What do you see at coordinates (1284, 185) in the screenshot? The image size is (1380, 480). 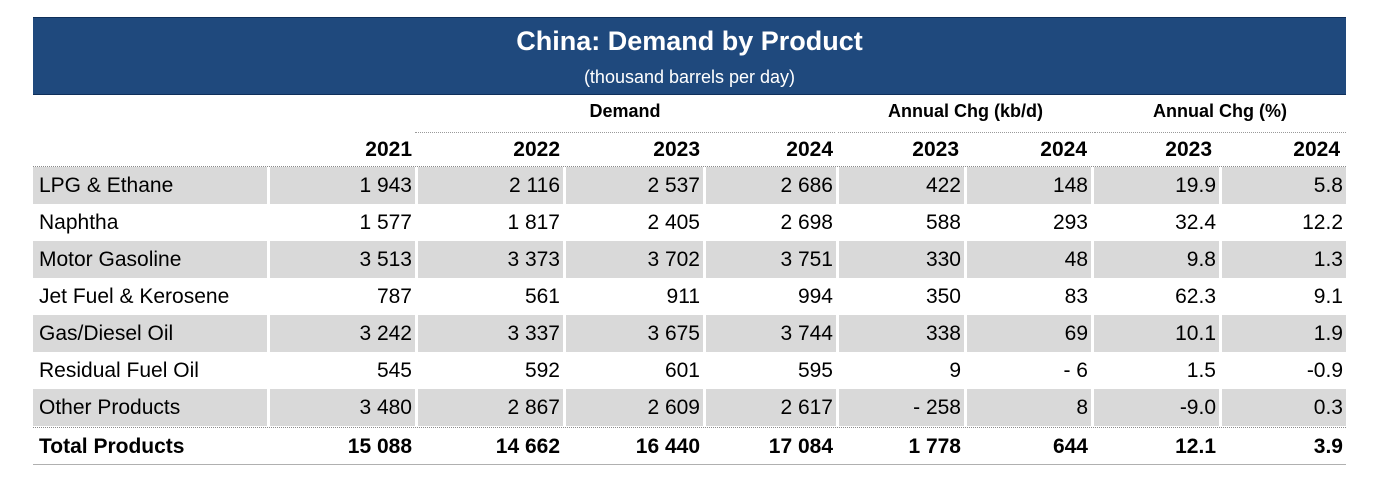 I see `value-chg-pct-2024: 5.8` at bounding box center [1284, 185].